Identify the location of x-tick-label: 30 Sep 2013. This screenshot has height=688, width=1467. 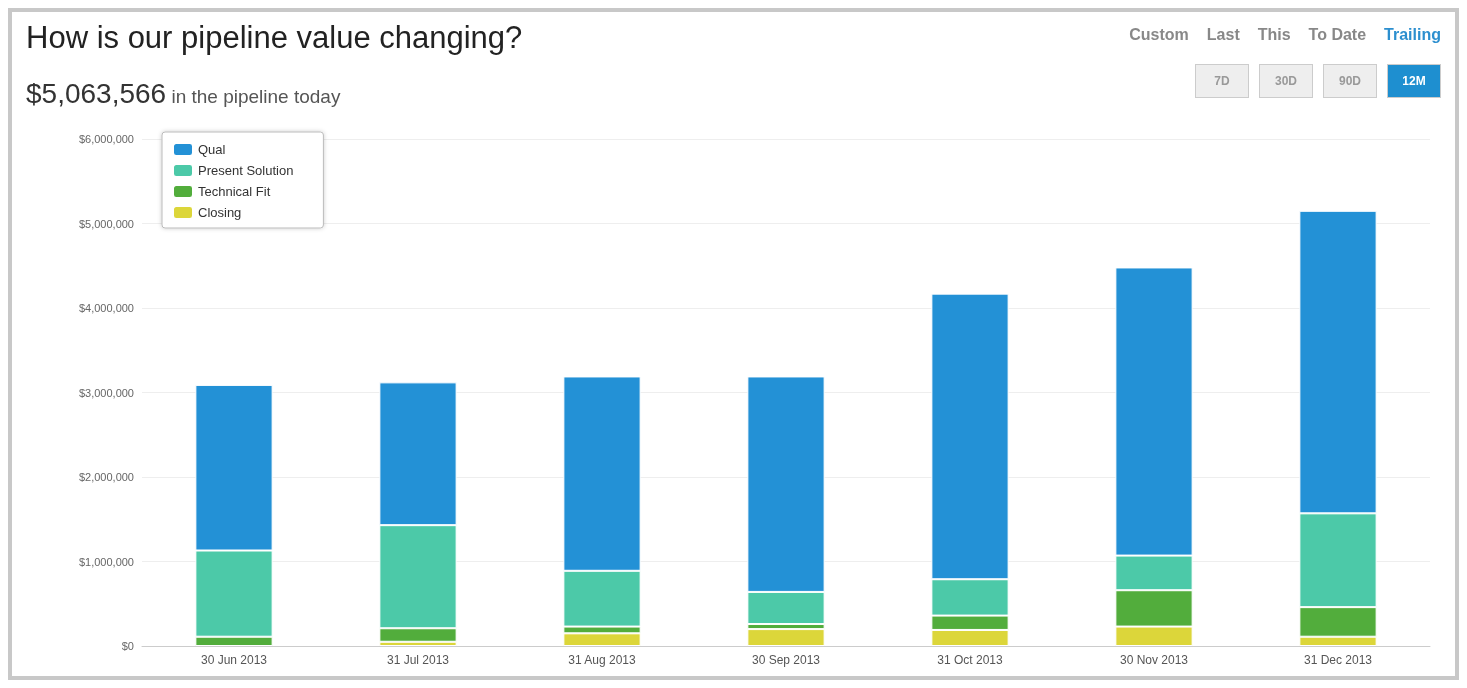
(786, 660).